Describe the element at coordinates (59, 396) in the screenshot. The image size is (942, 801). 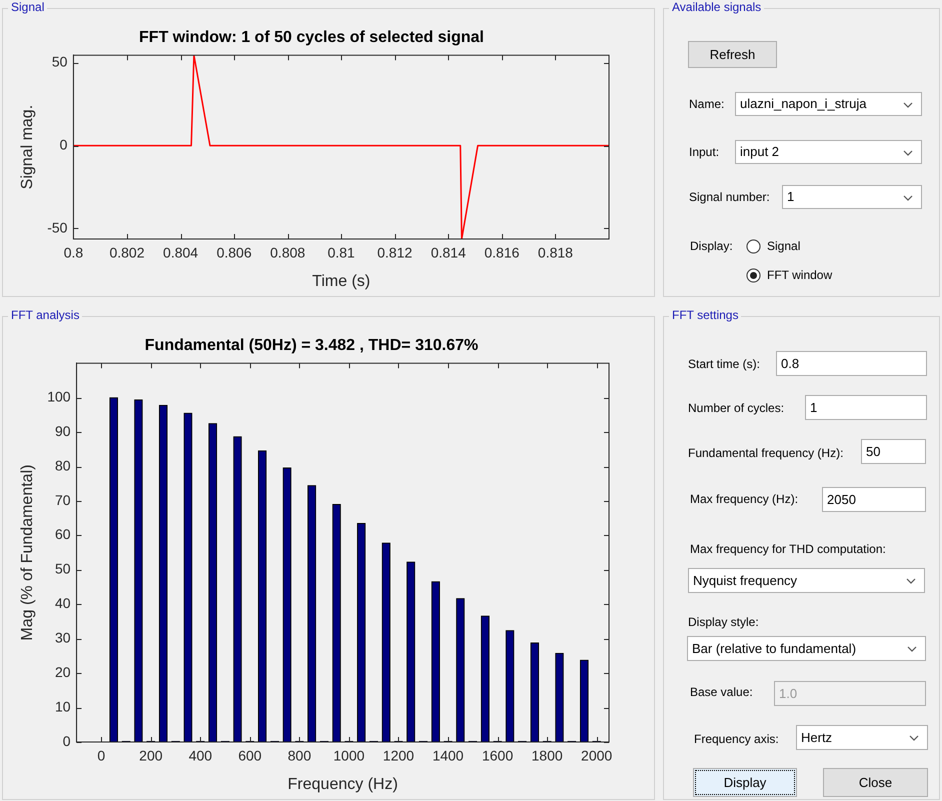
I see `y-tick-label: 100` at that location.